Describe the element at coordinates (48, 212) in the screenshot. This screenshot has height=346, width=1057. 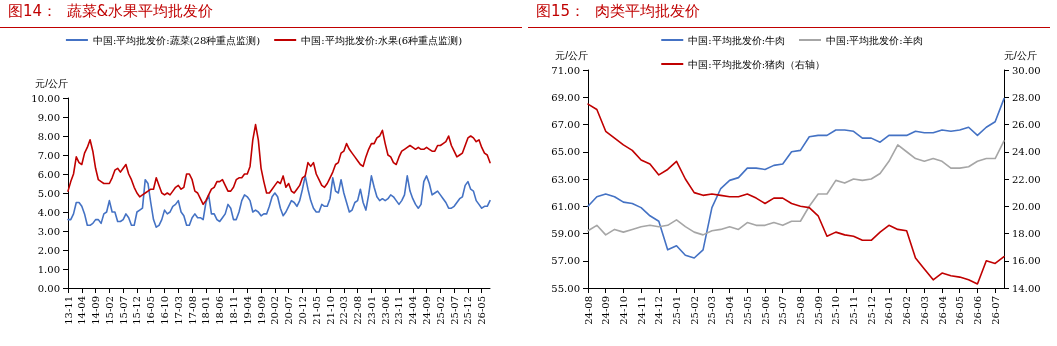
I see `y-tick-label: 4.00` at that location.